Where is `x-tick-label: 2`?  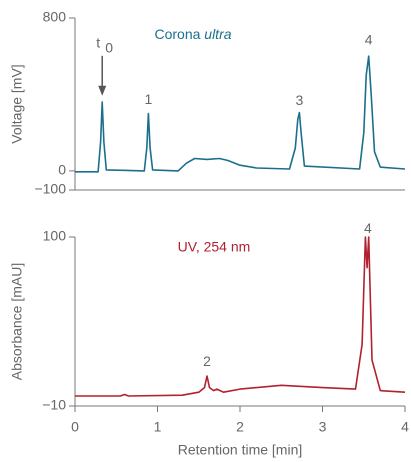
x-tick-label: 2 is located at coordinates (240, 427).